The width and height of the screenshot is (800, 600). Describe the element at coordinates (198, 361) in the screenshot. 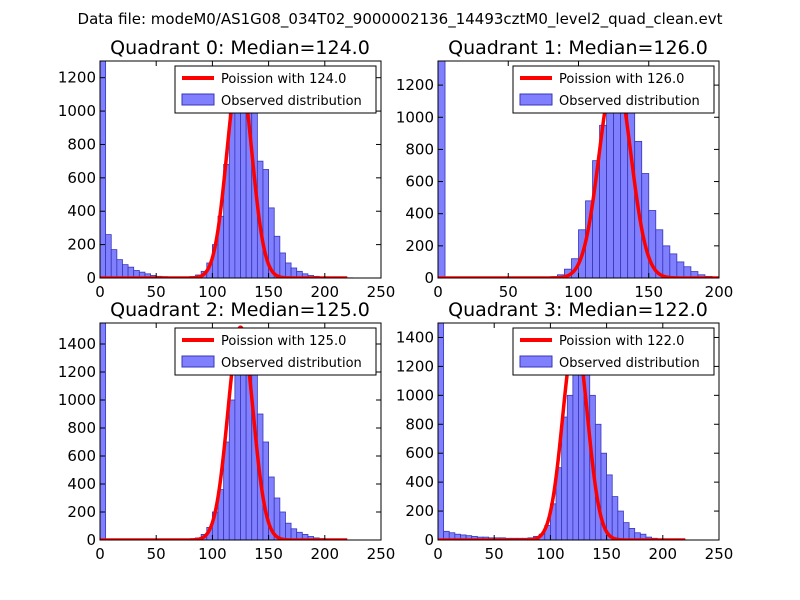

I see `quadrant-2-legend-bar-swatch` at that location.